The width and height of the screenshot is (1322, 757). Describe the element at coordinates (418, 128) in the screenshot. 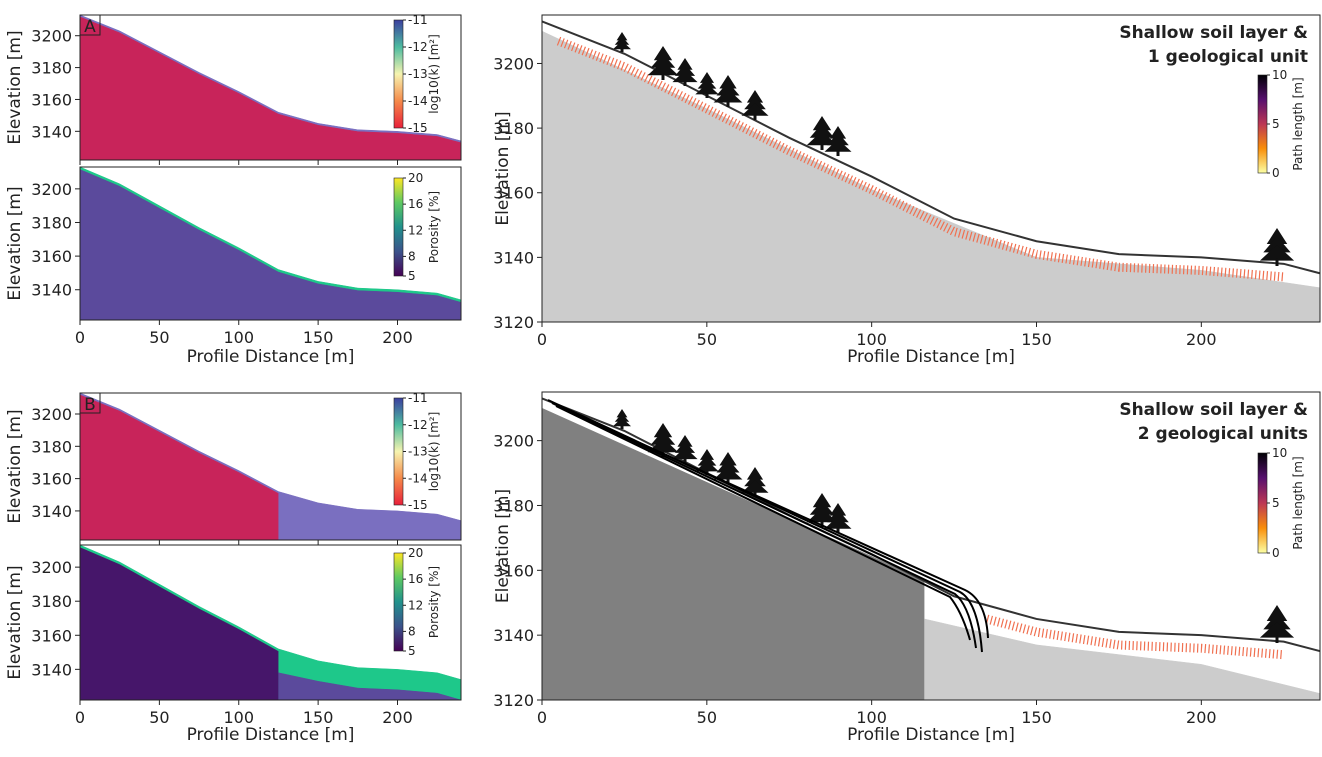

I see `colorbar-tick-label: -15` at that location.